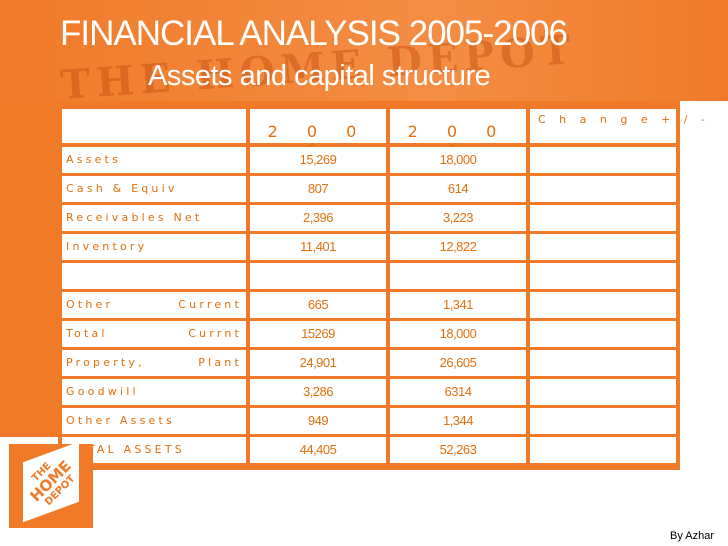 The width and height of the screenshot is (728, 546). What do you see at coordinates (318, 363) in the screenshot?
I see `value-2005: 24,901` at bounding box center [318, 363].